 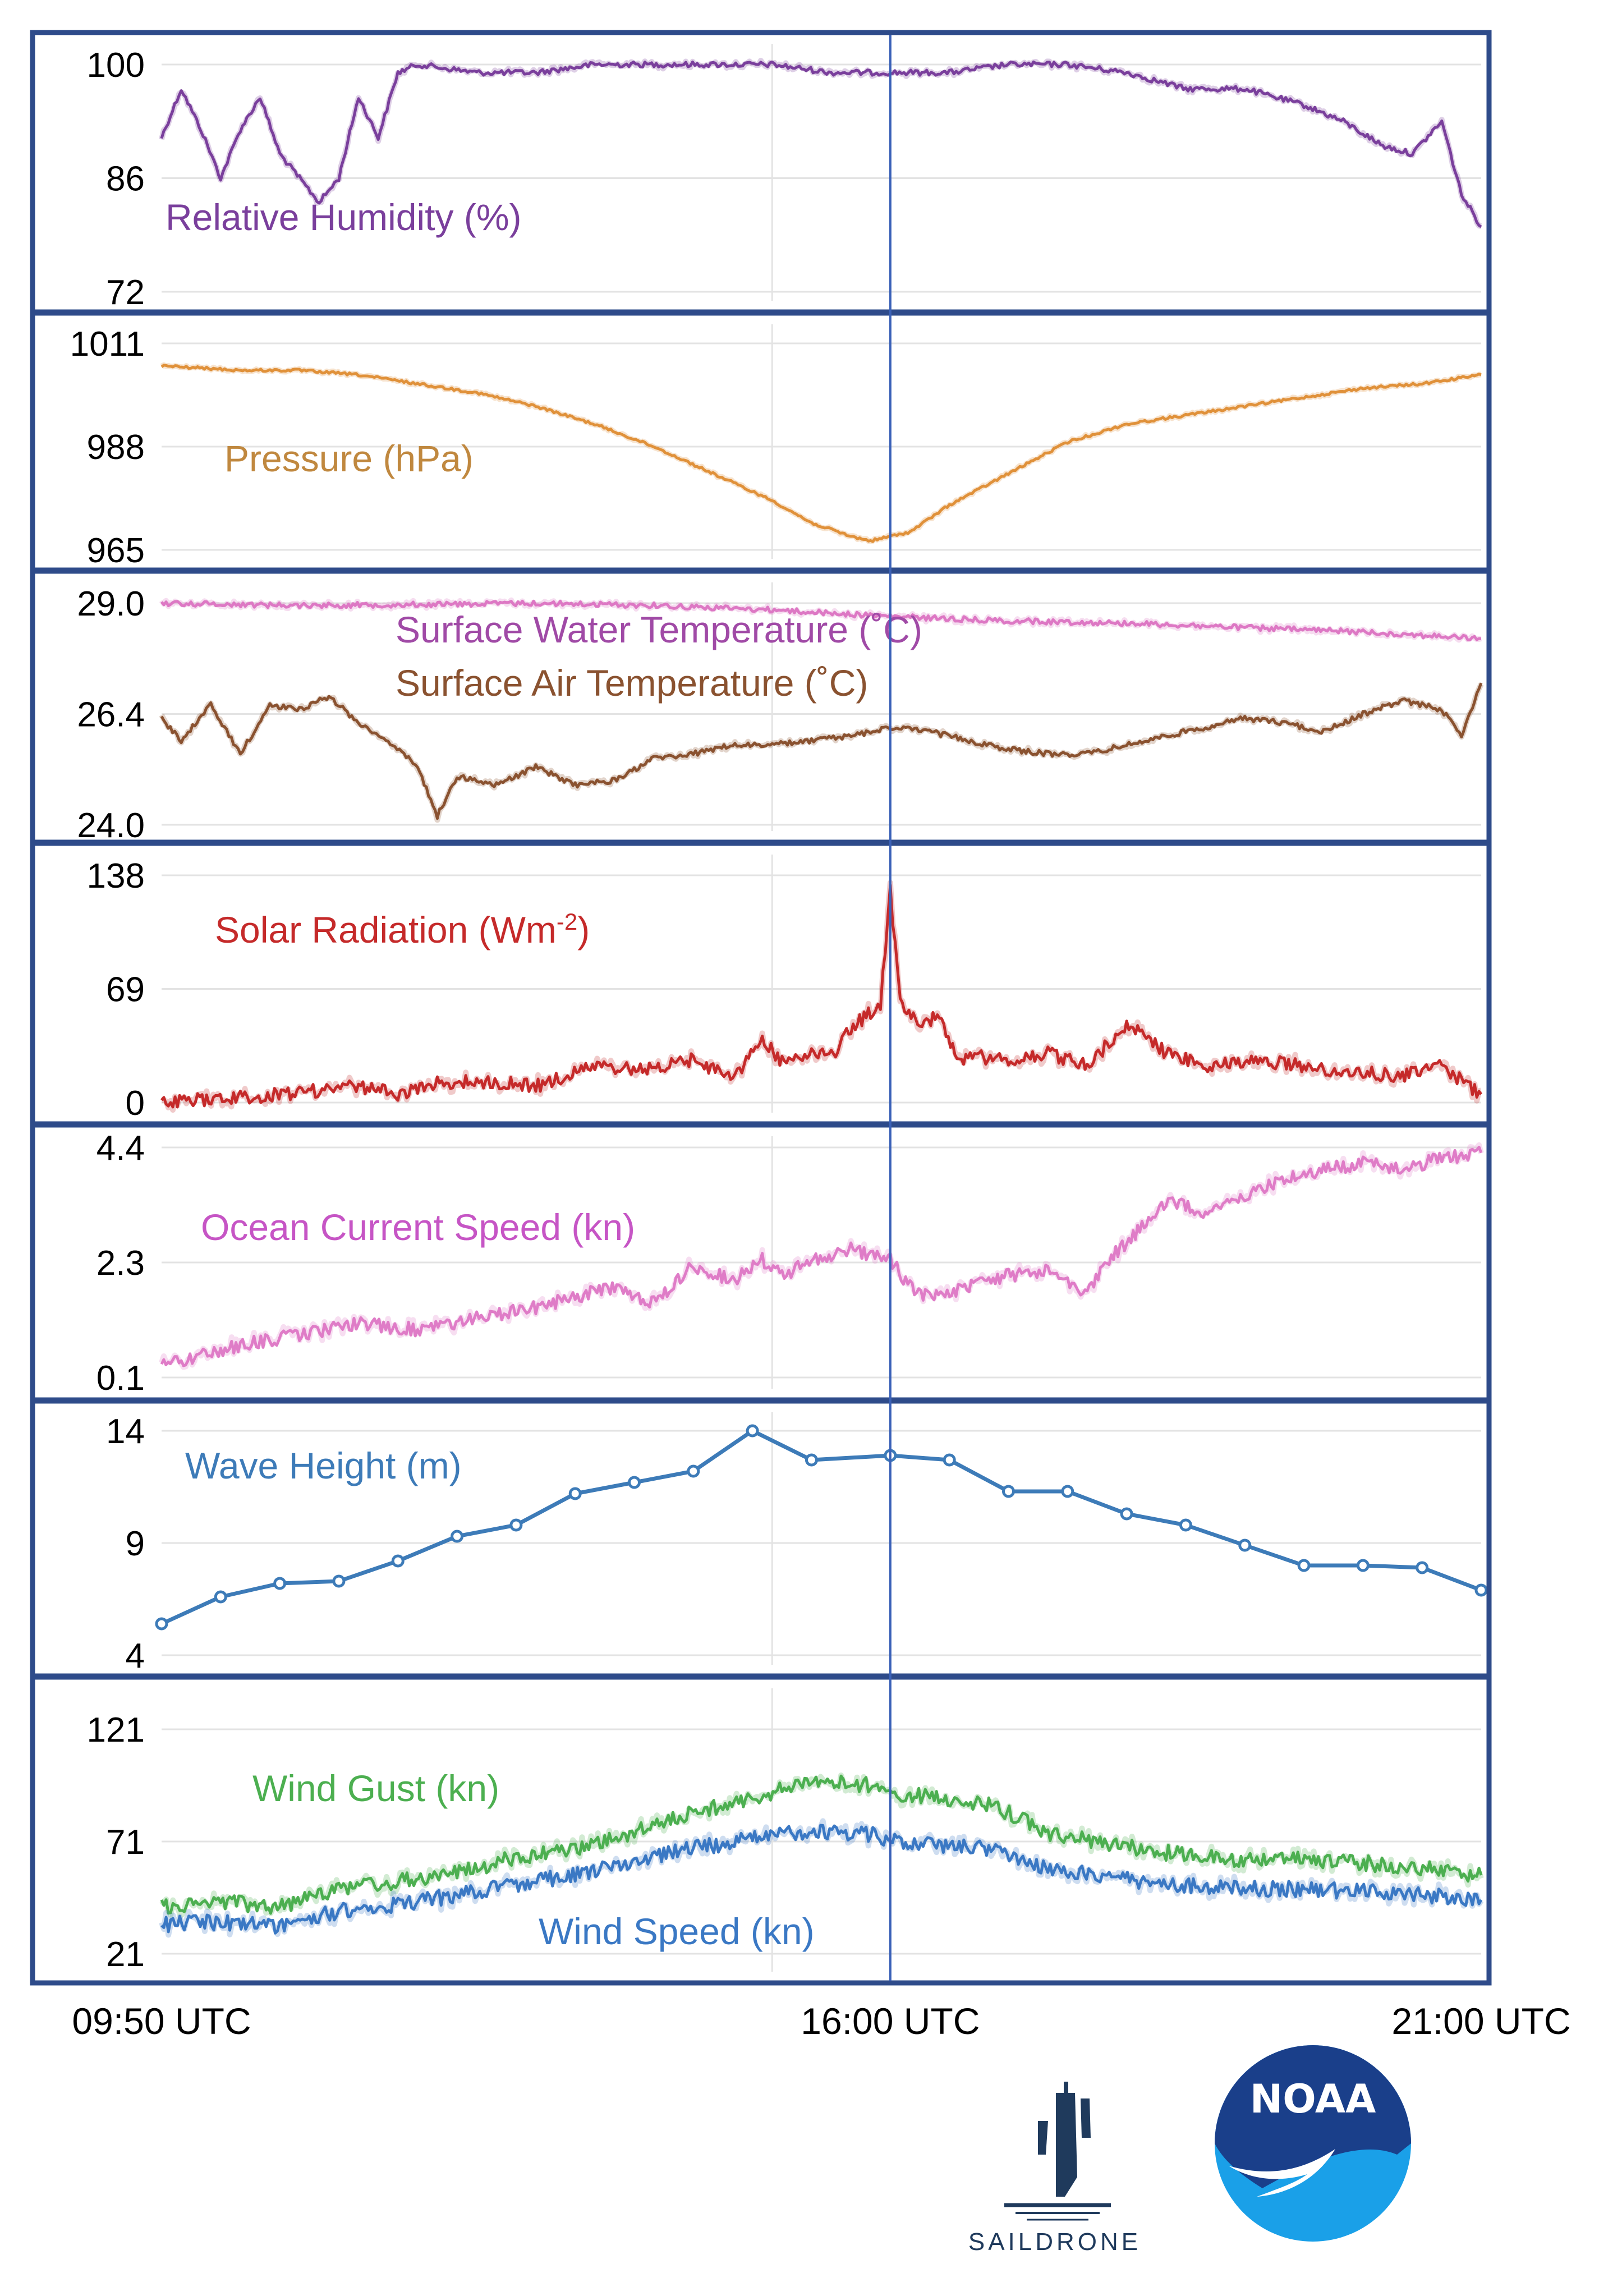 What do you see at coordinates (677, 1931) in the screenshot?
I see `series-label-wind-1: Wind Speed (kn)` at bounding box center [677, 1931].